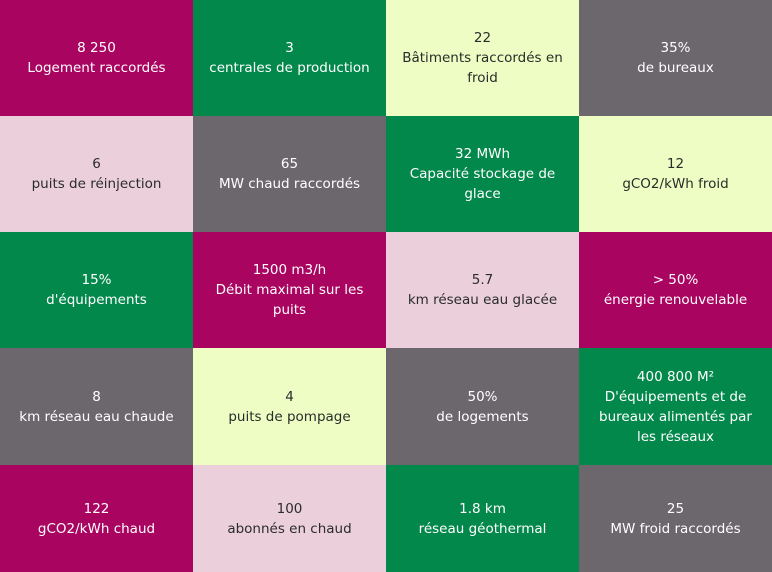  What do you see at coordinates (289, 416) in the screenshot?
I see `stat-label: puits de pompage` at bounding box center [289, 416].